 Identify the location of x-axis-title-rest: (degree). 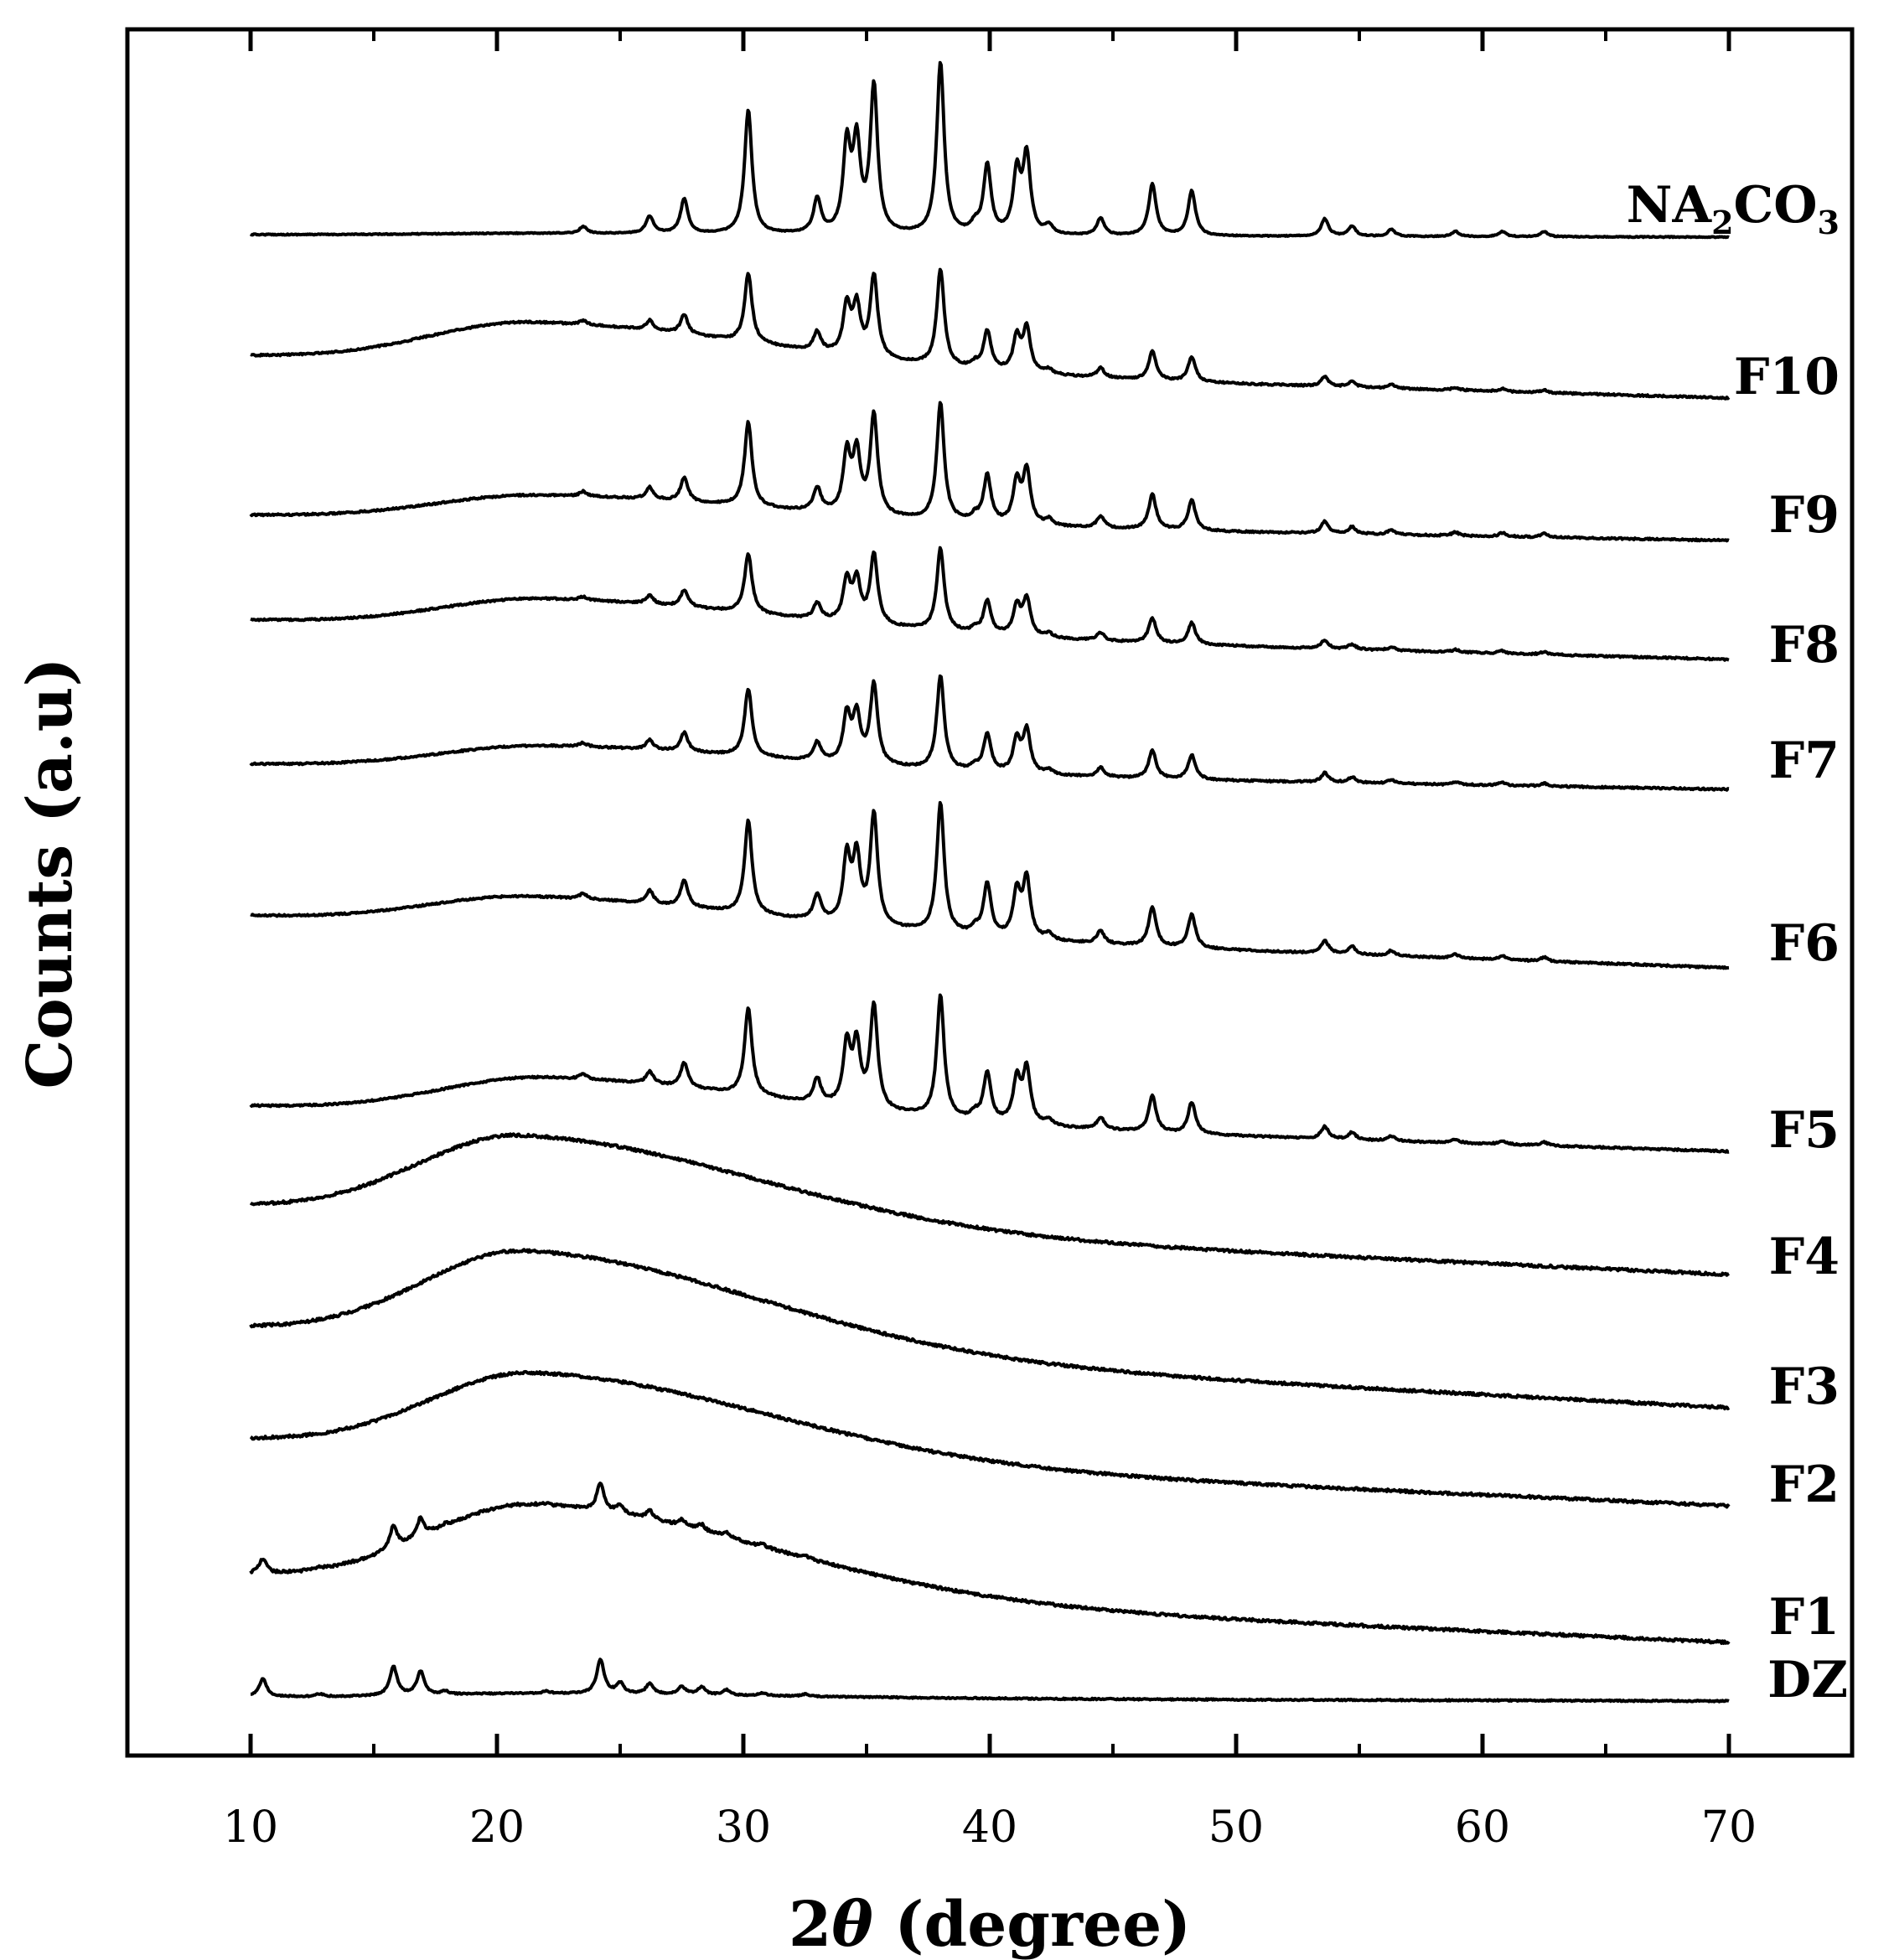
(1033, 1924).